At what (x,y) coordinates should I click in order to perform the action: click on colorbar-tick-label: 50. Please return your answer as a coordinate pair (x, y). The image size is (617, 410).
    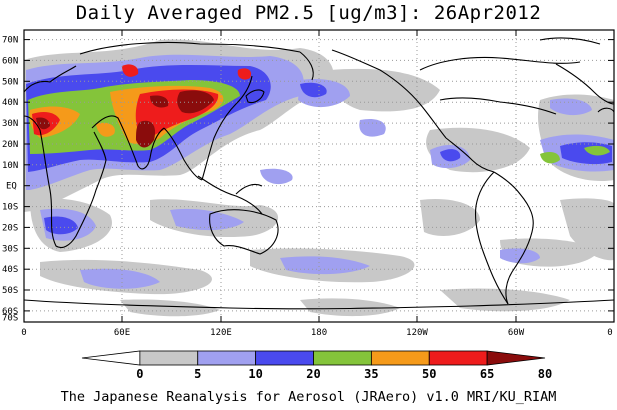
    Looking at the image, I should click on (429, 374).